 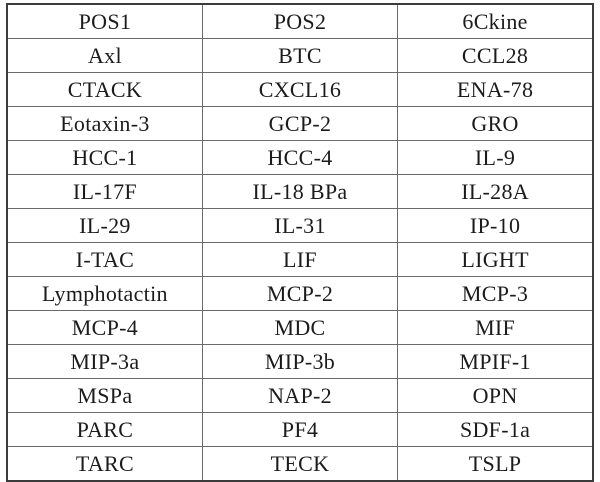 What do you see at coordinates (104, 429) in the screenshot?
I see `table-cell: PARC` at bounding box center [104, 429].